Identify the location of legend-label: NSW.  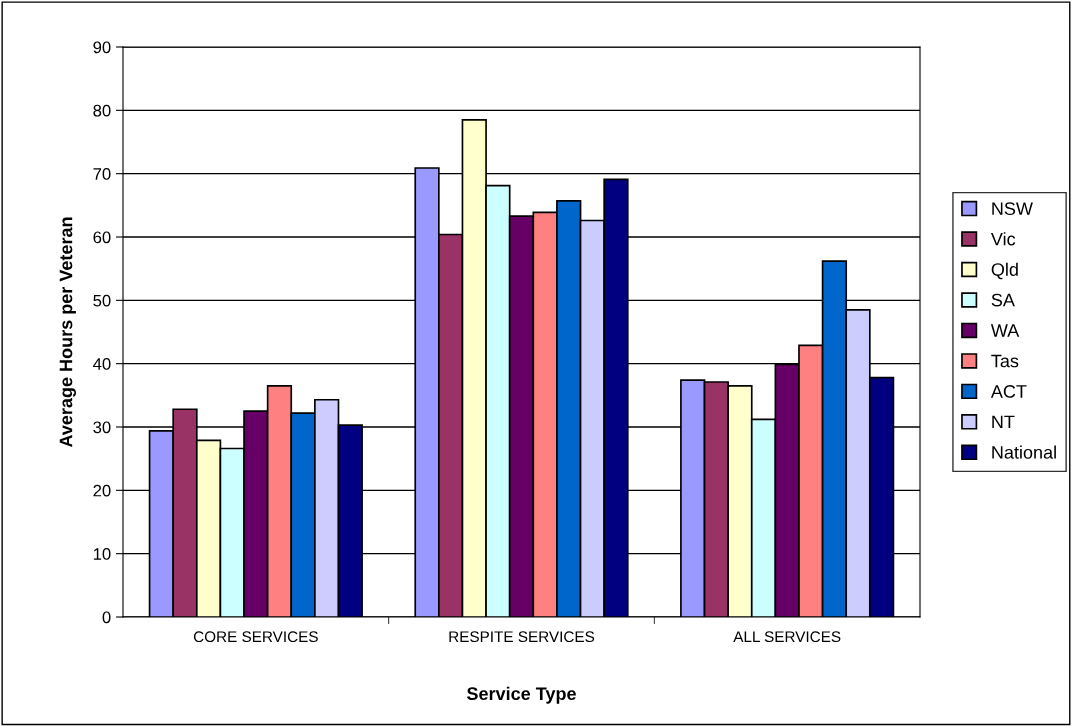
(1012, 209).